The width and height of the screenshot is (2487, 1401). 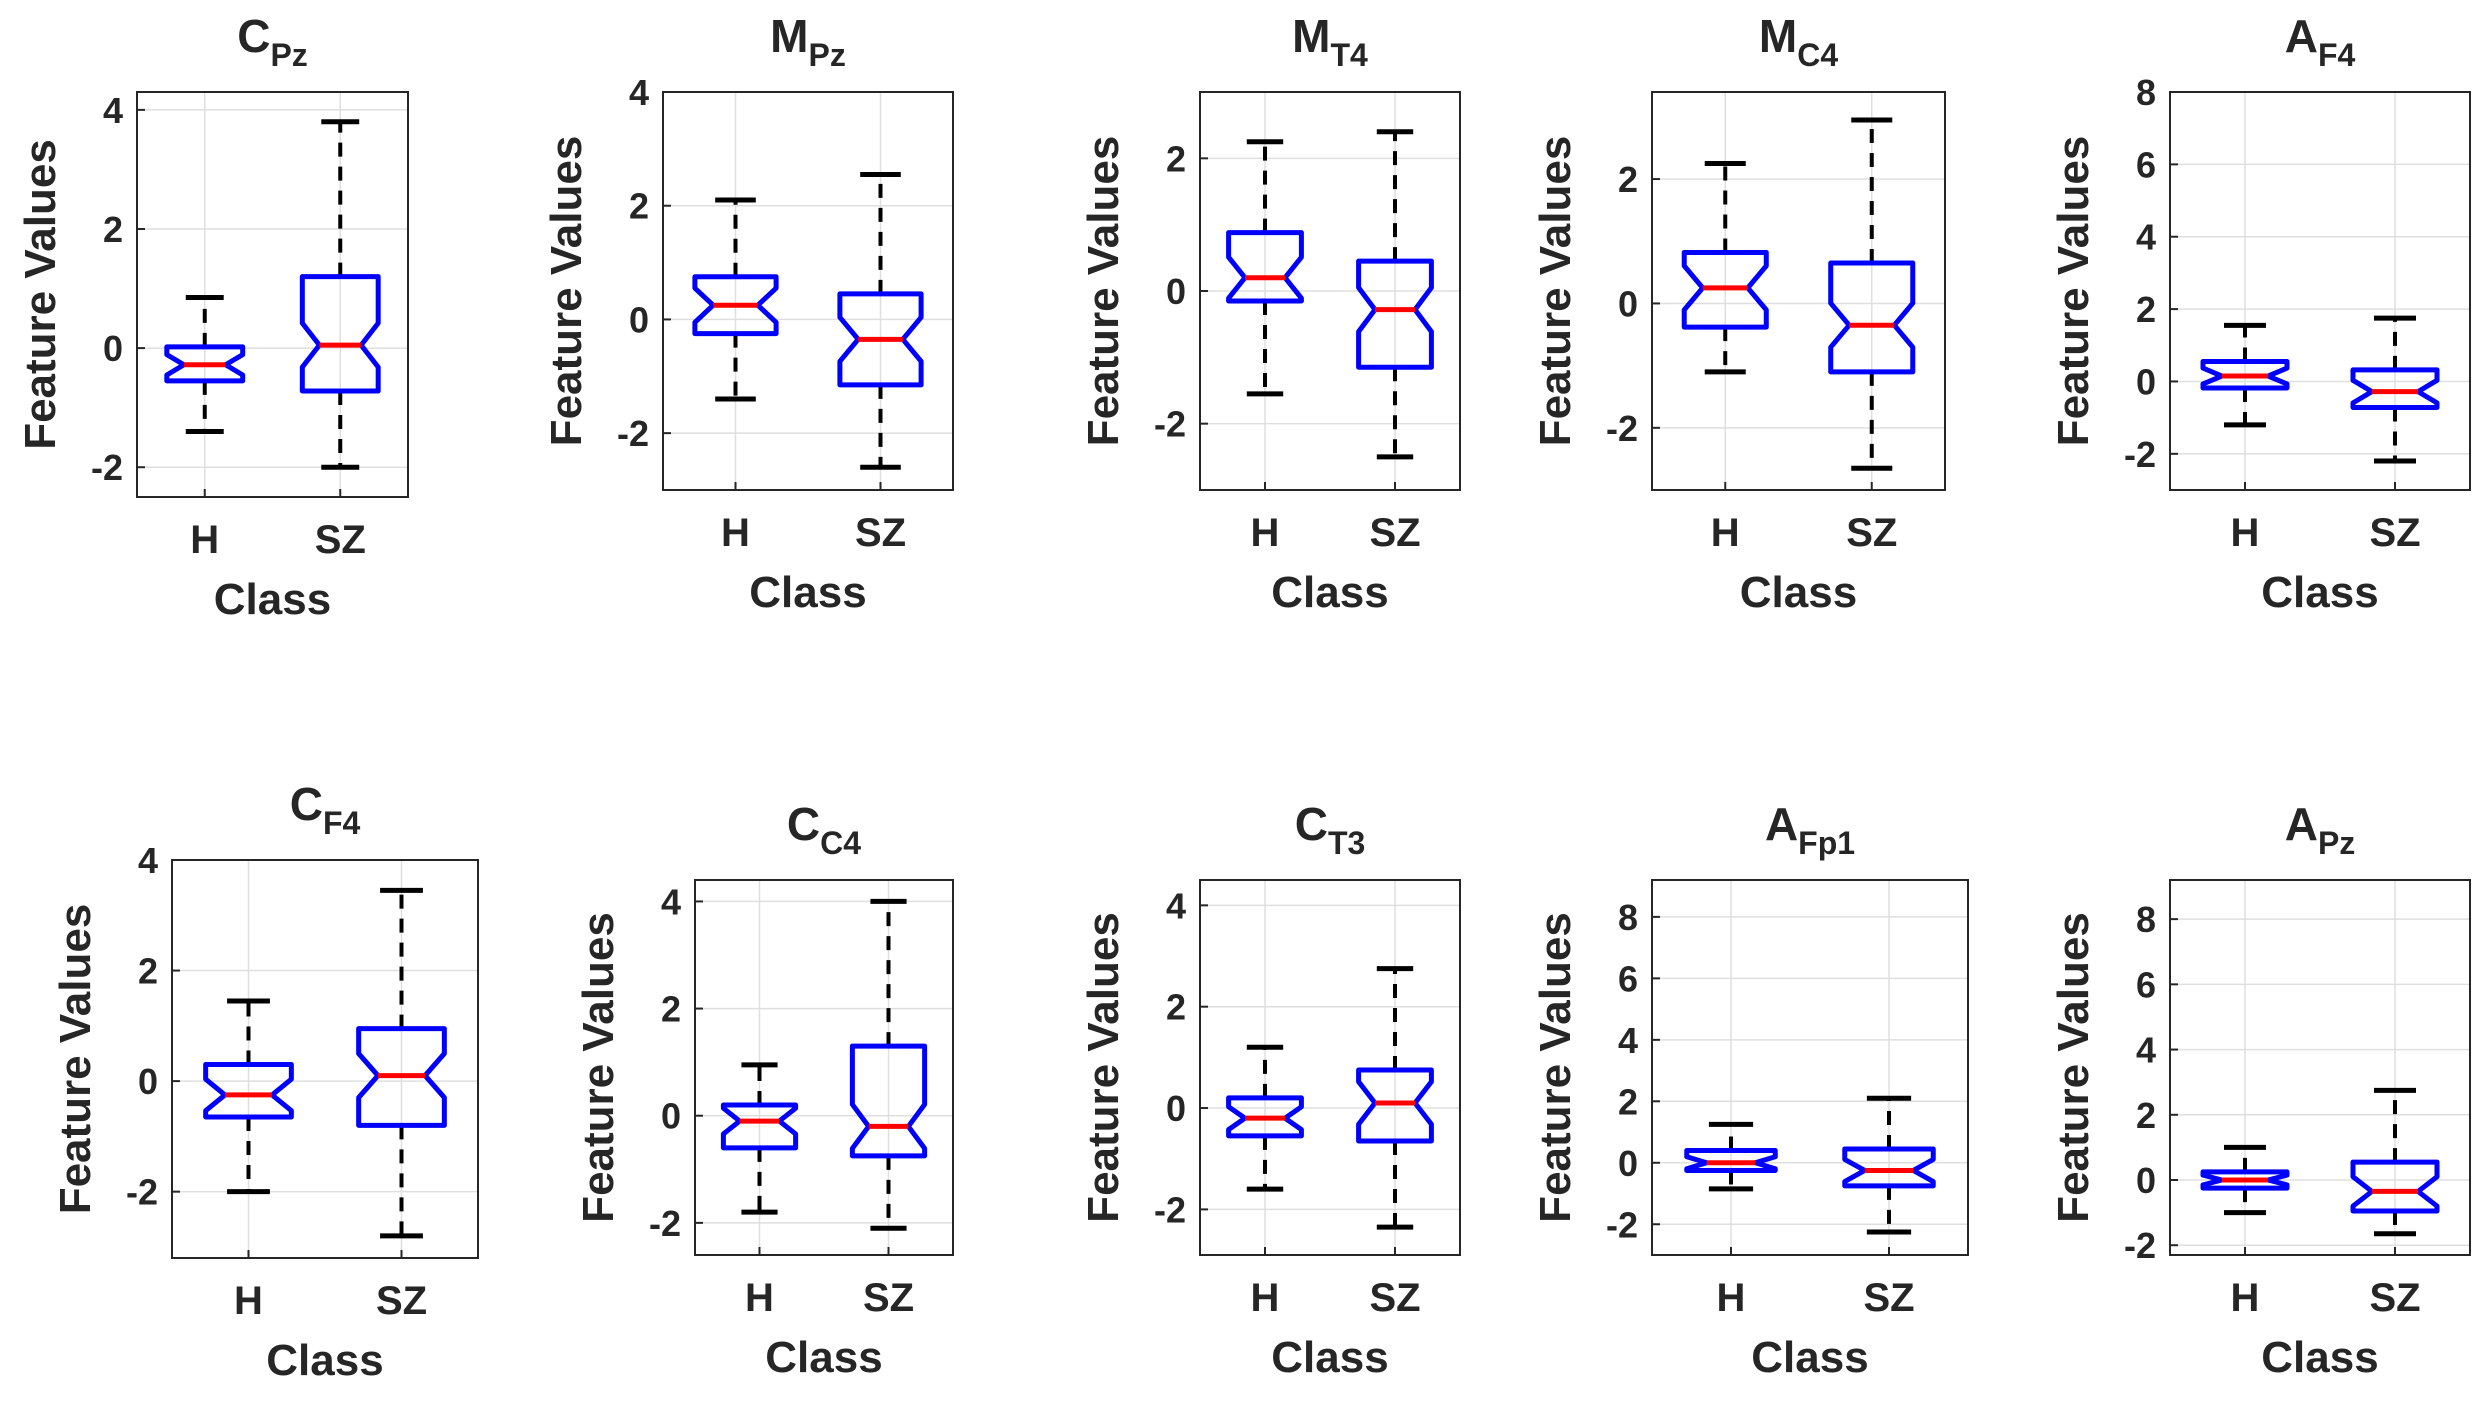 I want to click on subplot-7: -2 0 2 4 H SZ Class Feature Values CT3, so click(x=1270, y=1090).